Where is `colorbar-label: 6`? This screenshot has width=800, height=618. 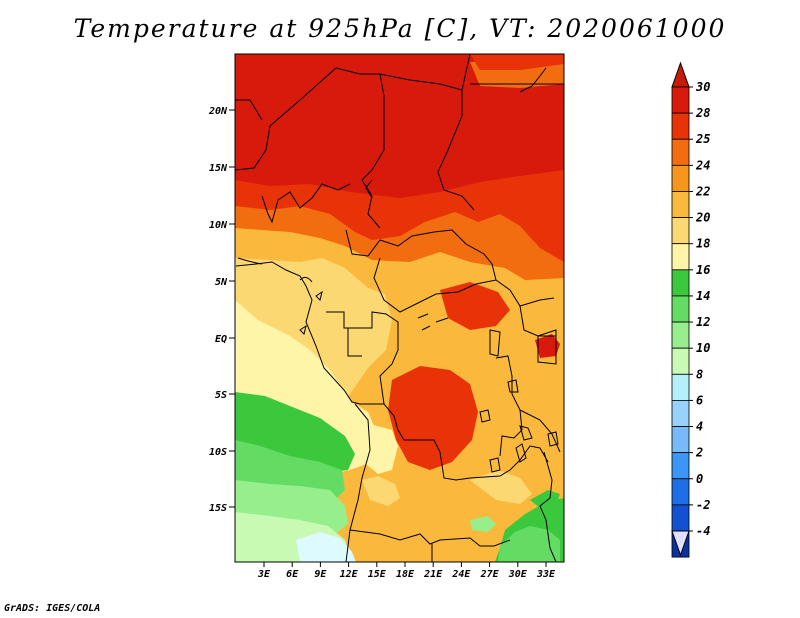 colorbar-label: 6 is located at coordinates (699, 400).